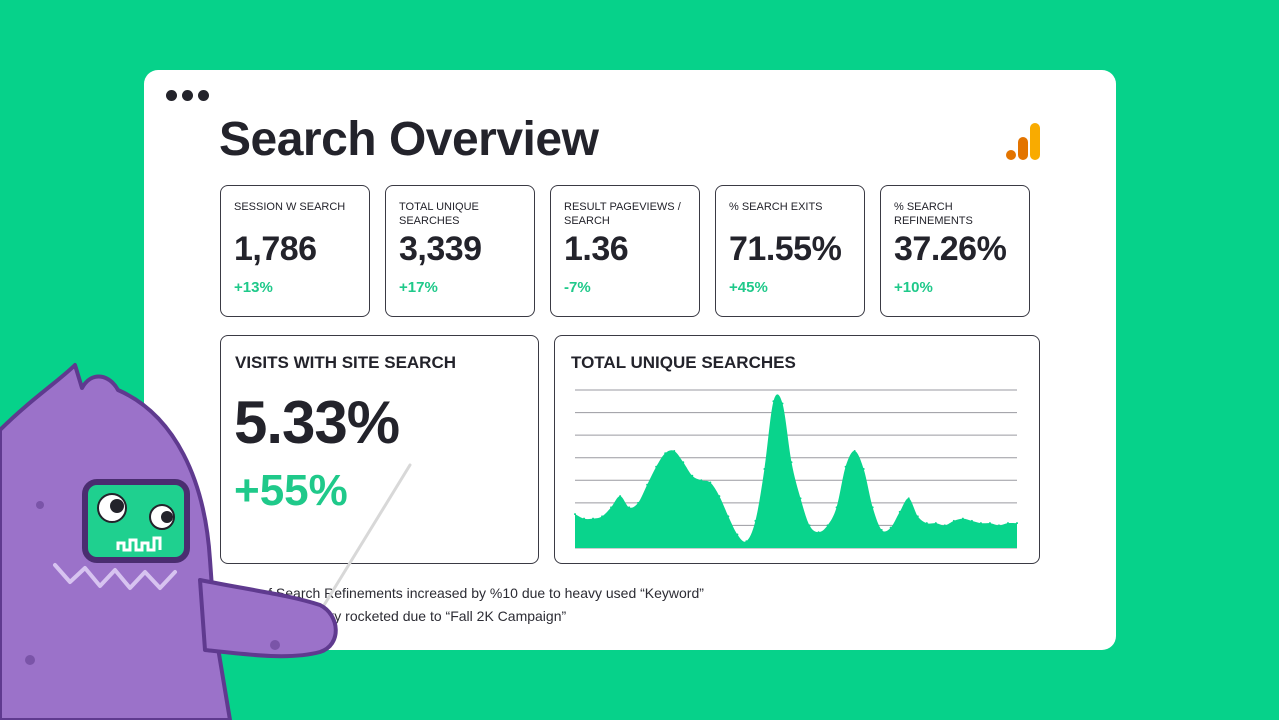 This screenshot has width=1279, height=720. I want to click on metric-value: 37.26%, so click(950, 249).